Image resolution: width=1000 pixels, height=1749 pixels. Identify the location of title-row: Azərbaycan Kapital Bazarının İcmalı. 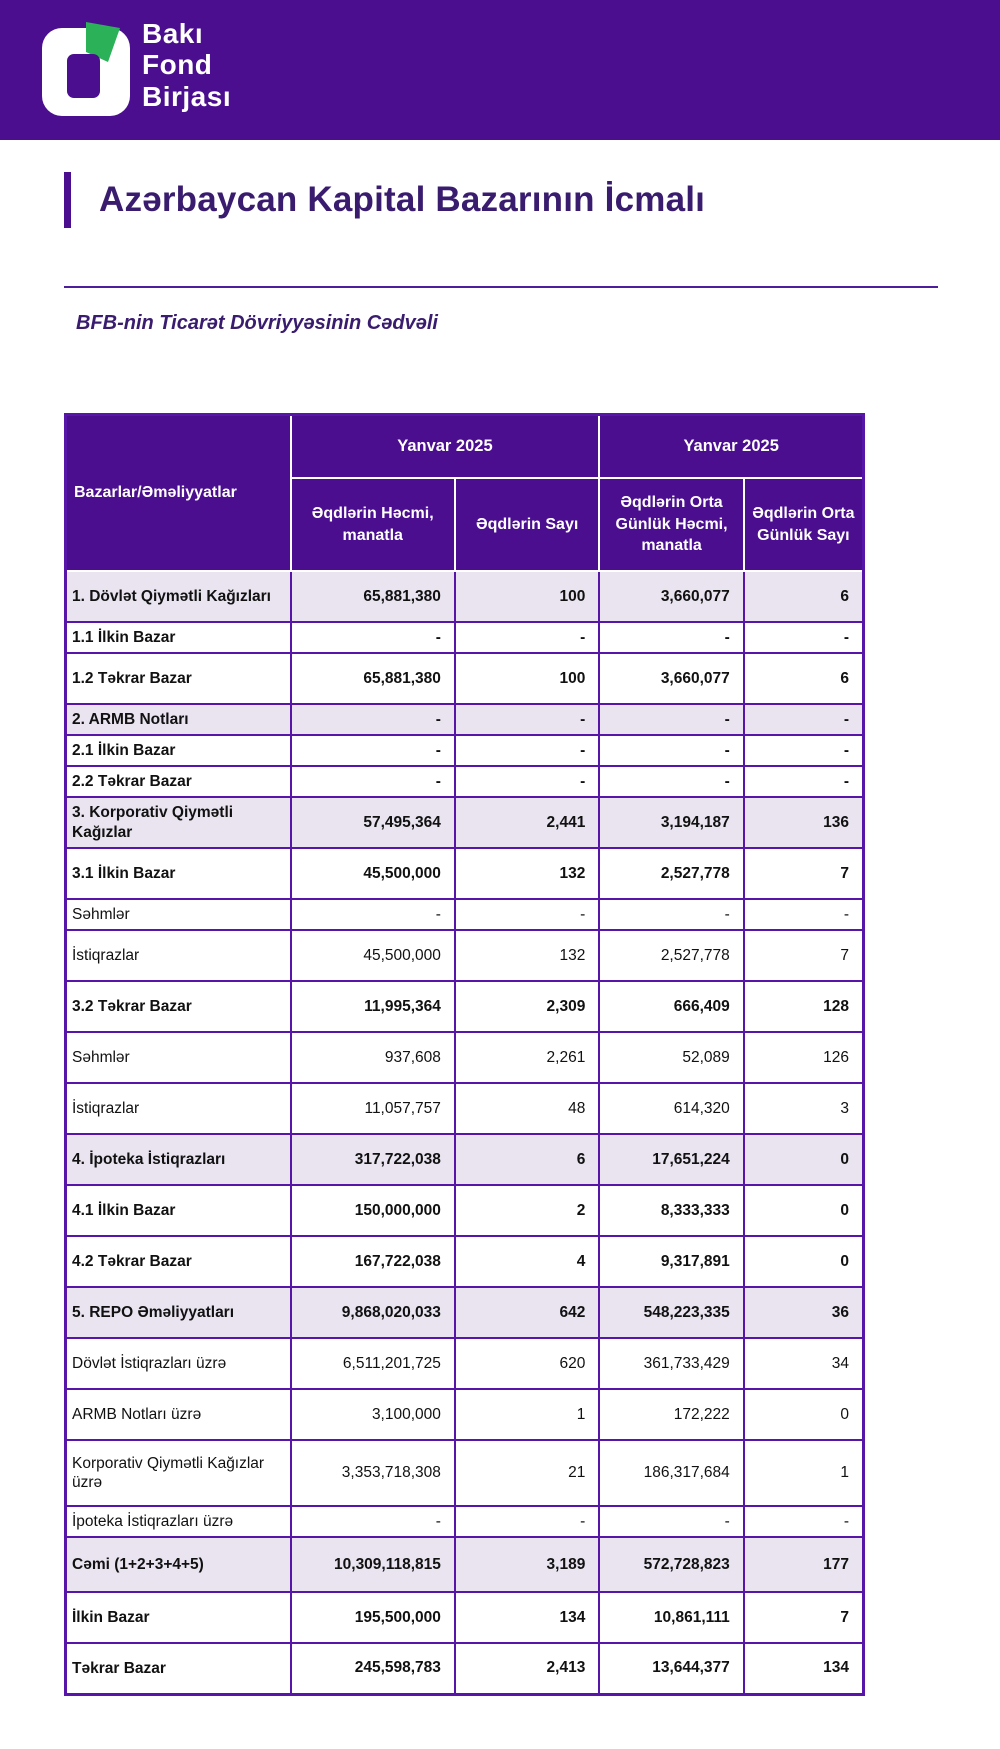
(501, 200).